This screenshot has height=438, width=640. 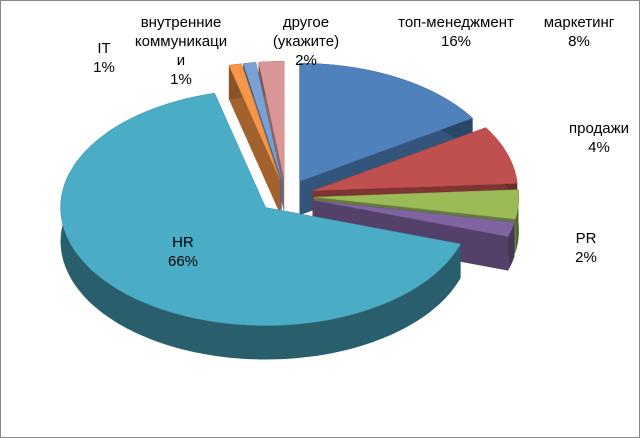 I want to click on category-label: внутренние коммуникации, so click(x=181, y=41).